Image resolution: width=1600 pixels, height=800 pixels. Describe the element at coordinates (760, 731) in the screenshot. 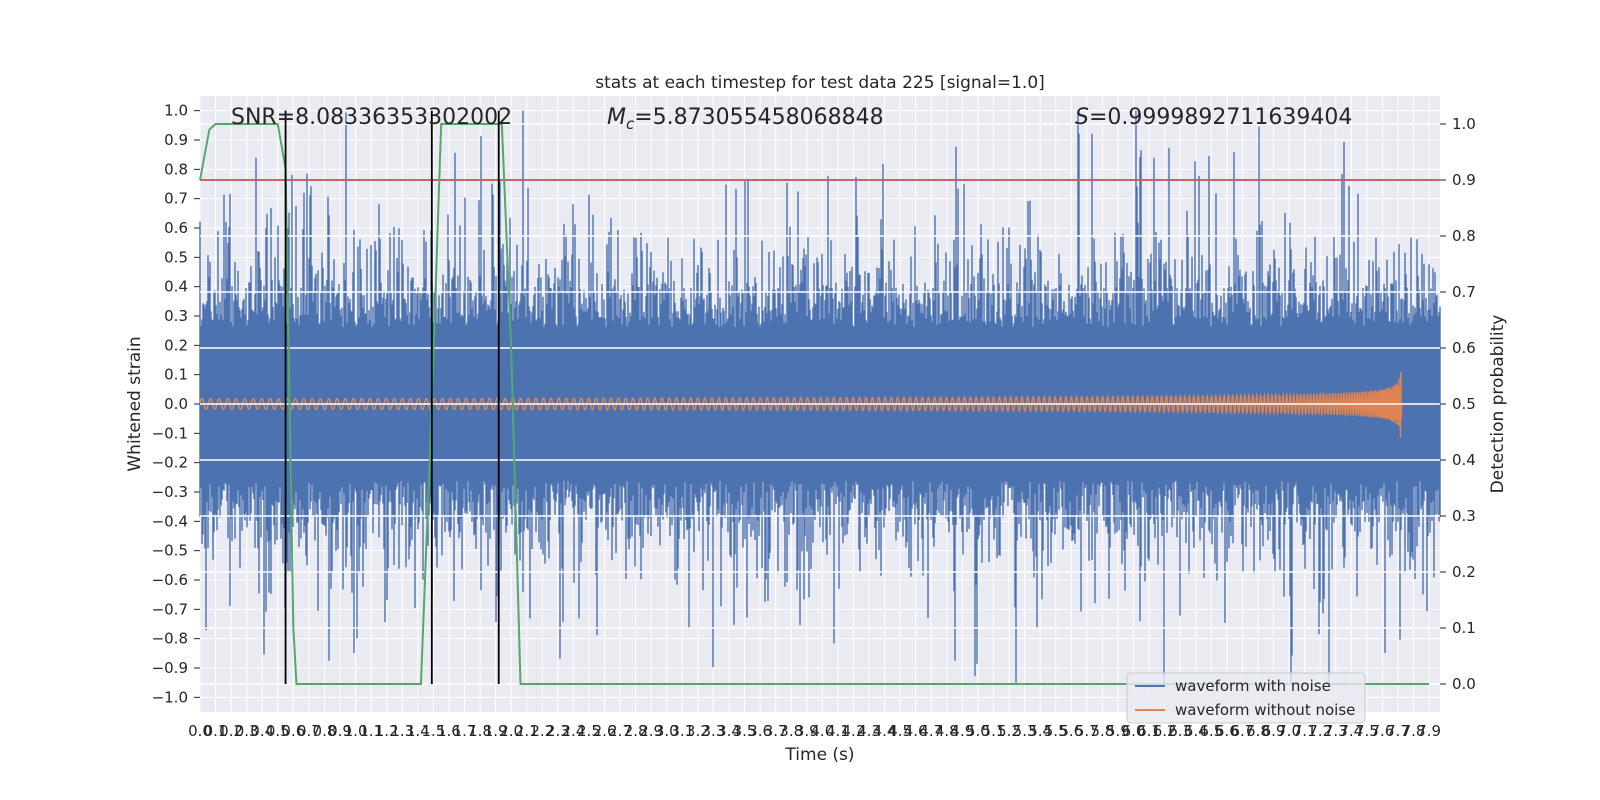

I see `x-tick-label: 3.6` at that location.